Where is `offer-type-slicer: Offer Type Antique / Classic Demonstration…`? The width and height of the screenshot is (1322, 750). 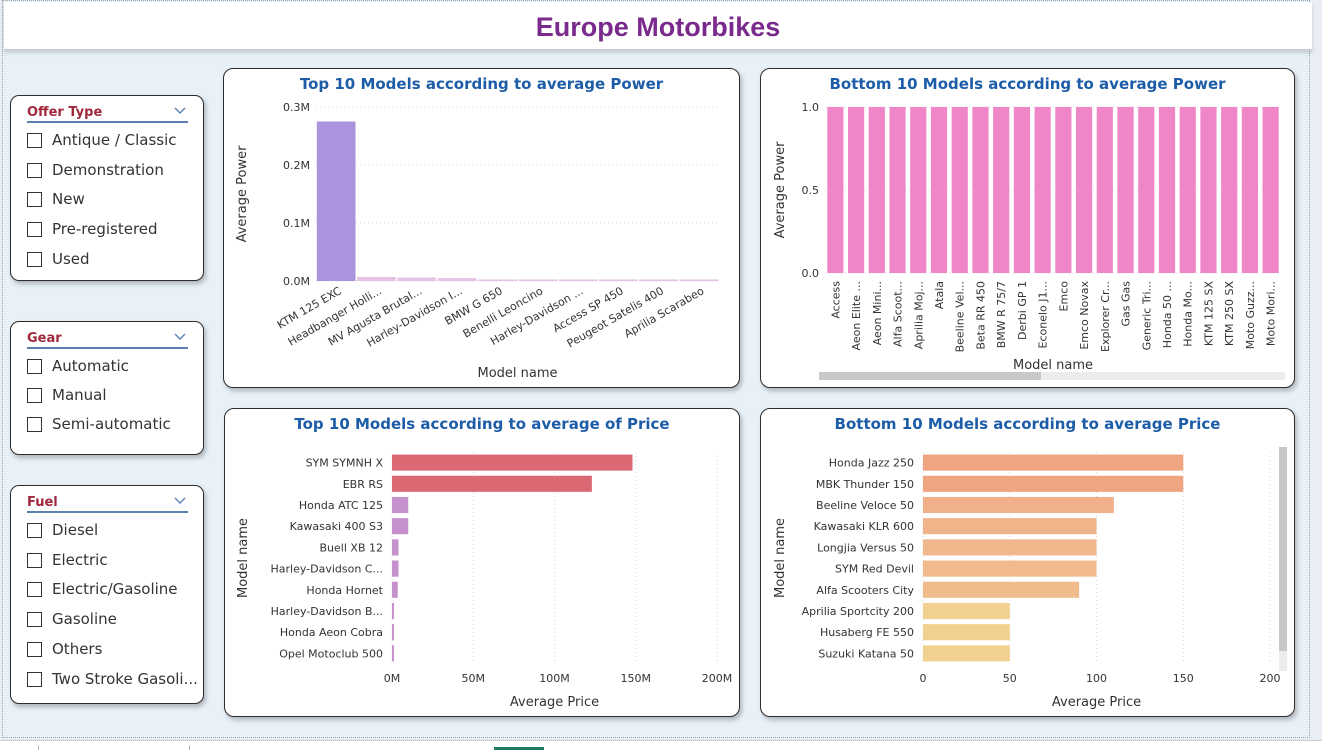 offer-type-slicer: Offer Type Antique / Classic Demonstration… is located at coordinates (107, 188).